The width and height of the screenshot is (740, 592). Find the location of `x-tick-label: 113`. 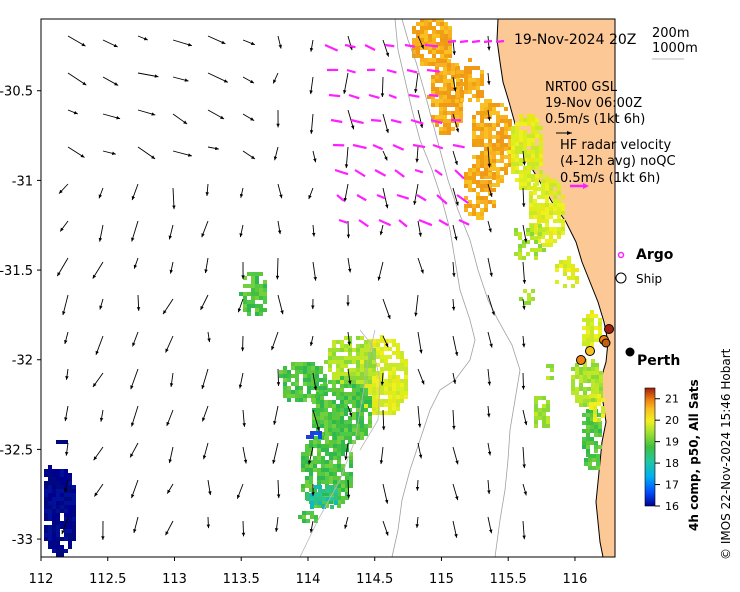

x-tick-label: 113 is located at coordinates (174, 579).